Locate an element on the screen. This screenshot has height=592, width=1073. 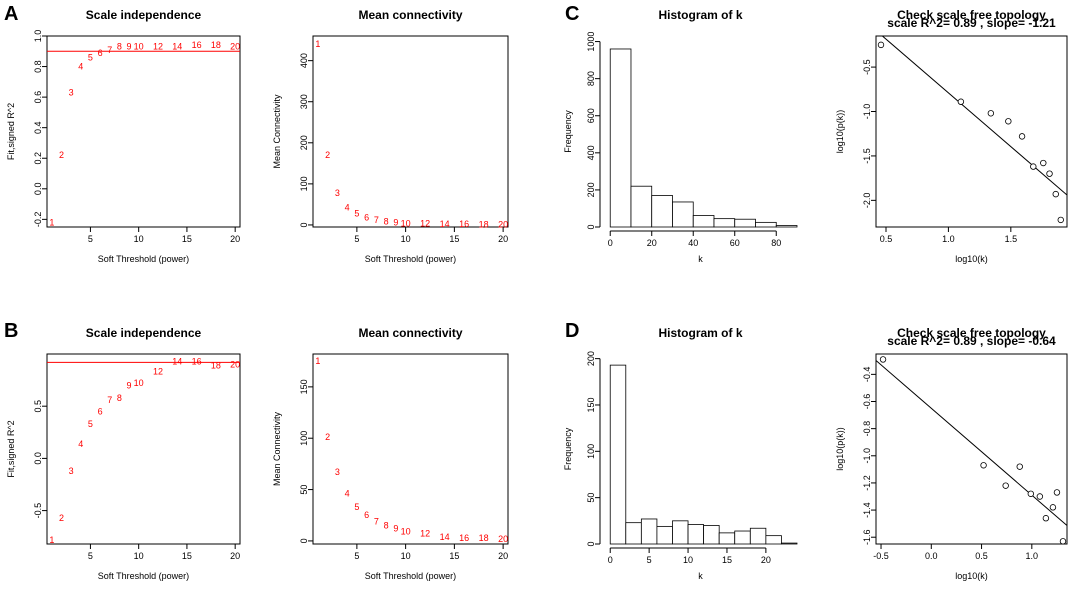
chart-subtitle: scale R^2= 0.89 , slope= -0.64 is located at coordinates (971, 341).